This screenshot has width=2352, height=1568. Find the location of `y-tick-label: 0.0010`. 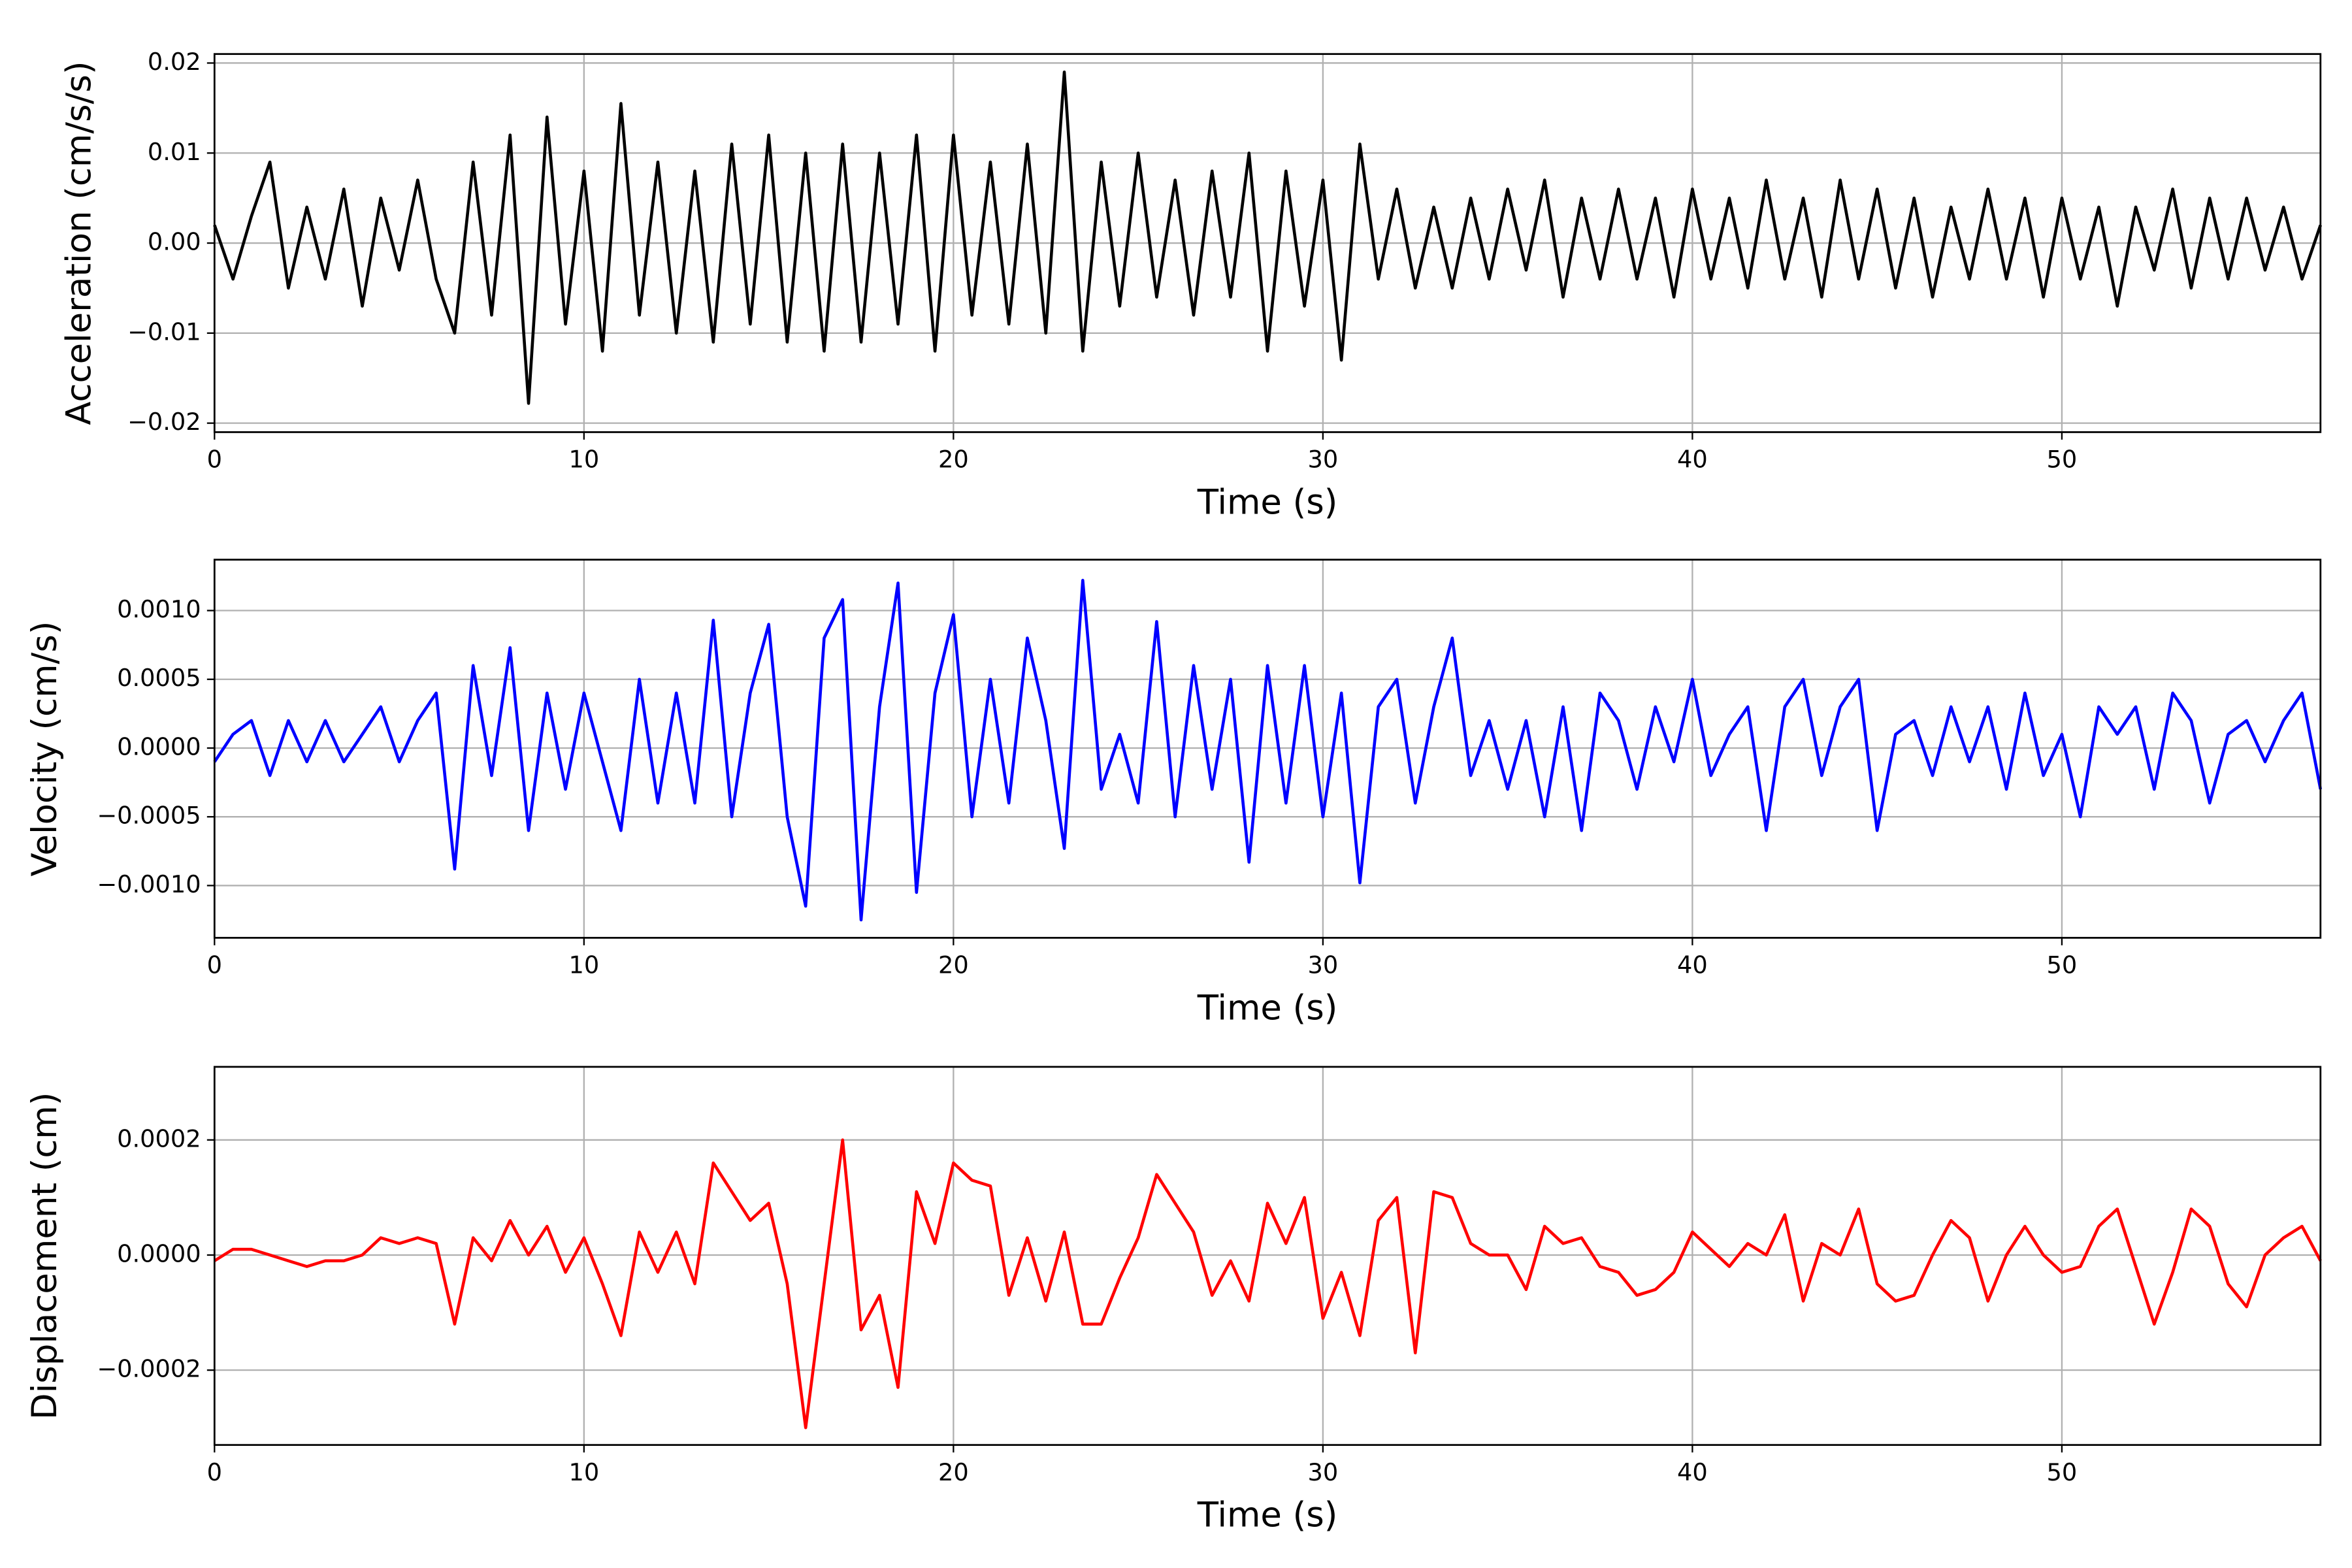

y-tick-label: 0.0010 is located at coordinates (159, 609).